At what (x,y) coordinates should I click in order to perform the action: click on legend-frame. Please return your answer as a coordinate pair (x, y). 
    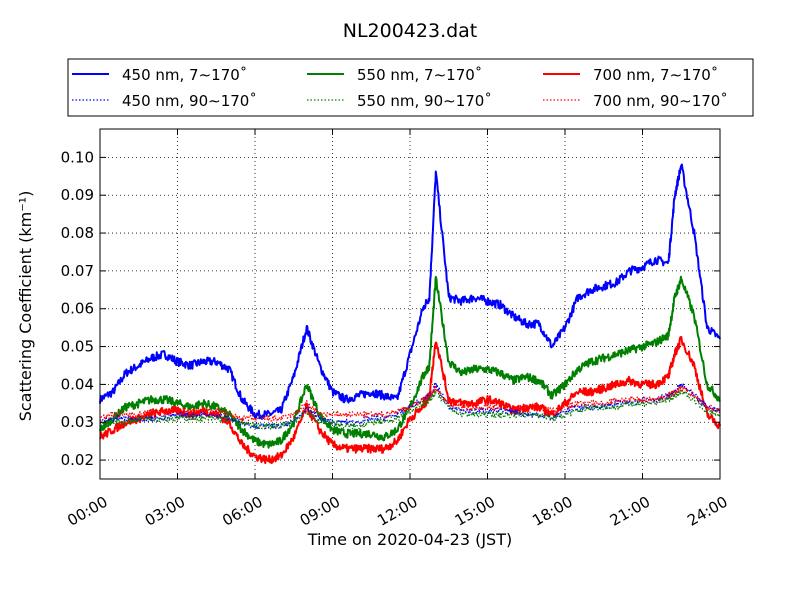
    Looking at the image, I should click on (410, 87).